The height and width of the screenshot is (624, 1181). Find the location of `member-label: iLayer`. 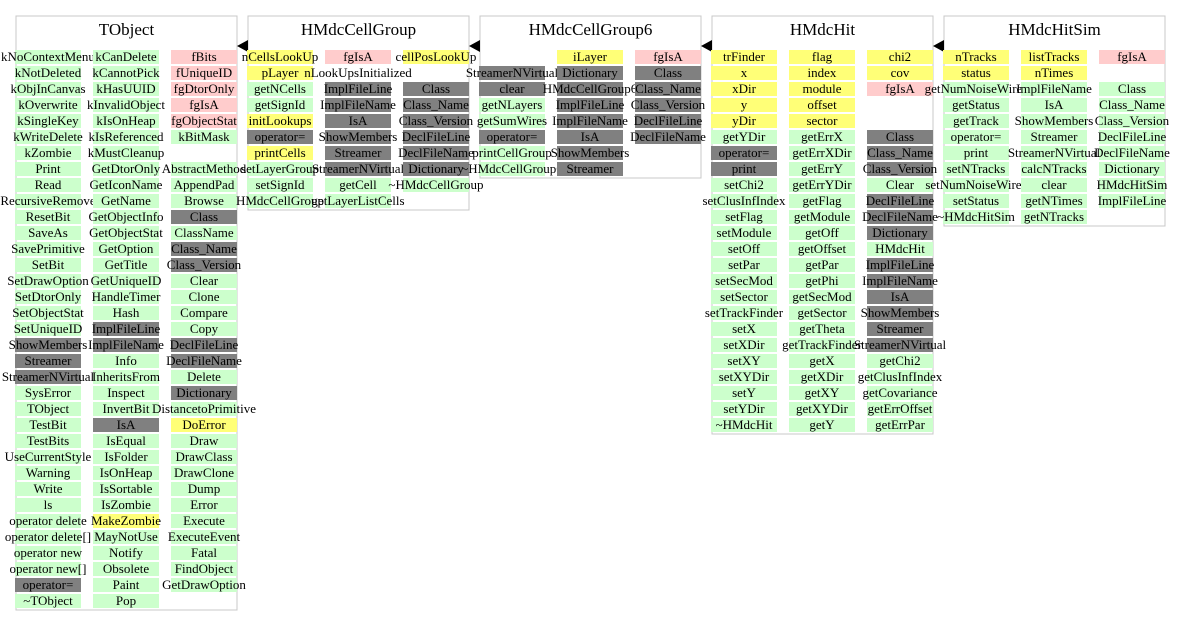

member-label: iLayer is located at coordinates (590, 56).